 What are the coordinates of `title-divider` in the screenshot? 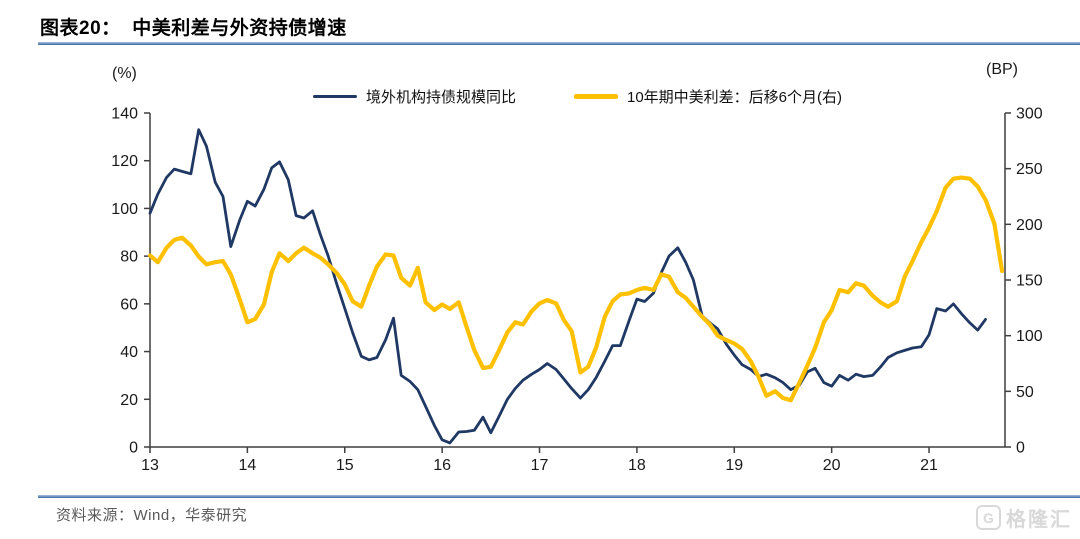 It's located at (559, 43).